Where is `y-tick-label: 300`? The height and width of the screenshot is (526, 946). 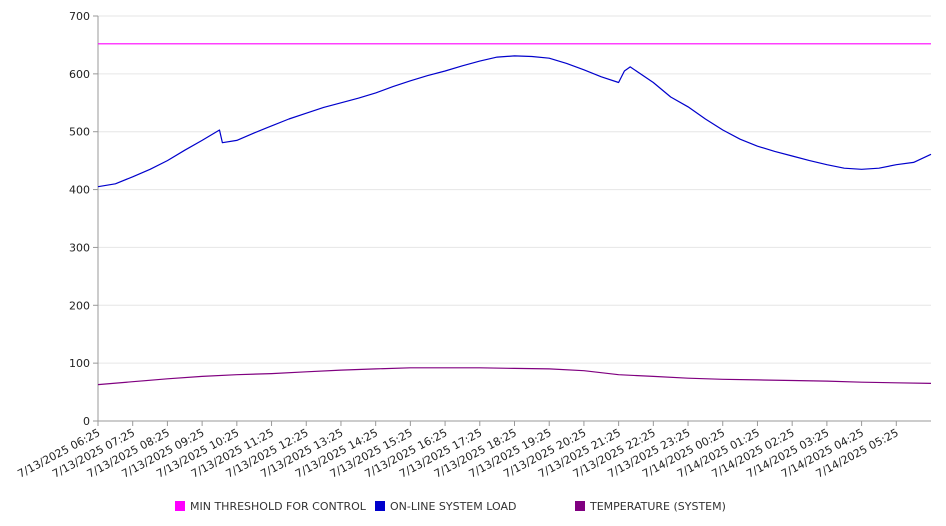
y-tick-label: 300 is located at coordinates (79, 247).